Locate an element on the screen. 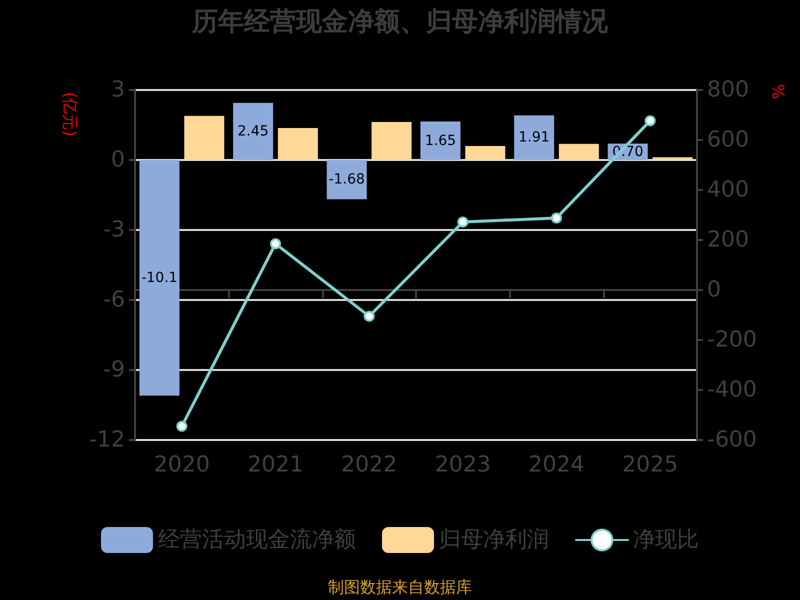 Image resolution: width=800 pixels, height=600 pixels. chart-title: 历年经营现金净额、归母净利润情况 is located at coordinates (400, 22).